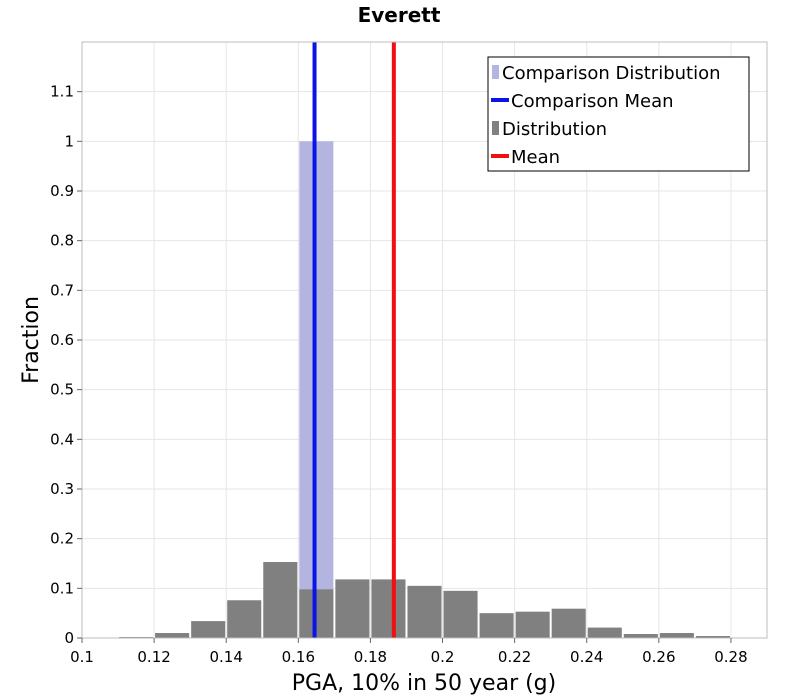 The image size is (800, 700). Describe the element at coordinates (62, 92) in the screenshot. I see `y-tick-label: 1.1` at that location.